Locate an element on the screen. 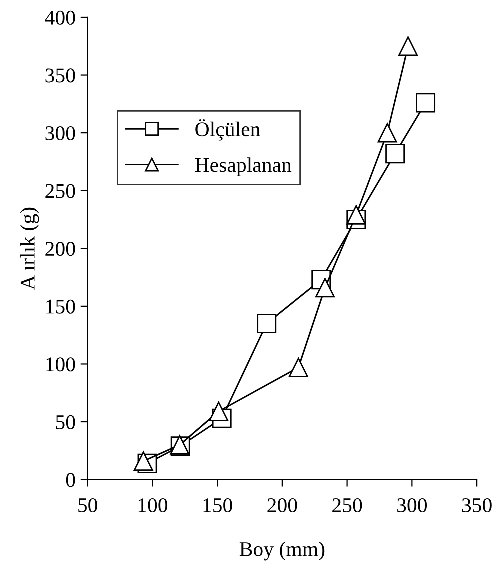 This screenshot has width=499, height=583. x-tick-label: 100 is located at coordinates (153, 505).